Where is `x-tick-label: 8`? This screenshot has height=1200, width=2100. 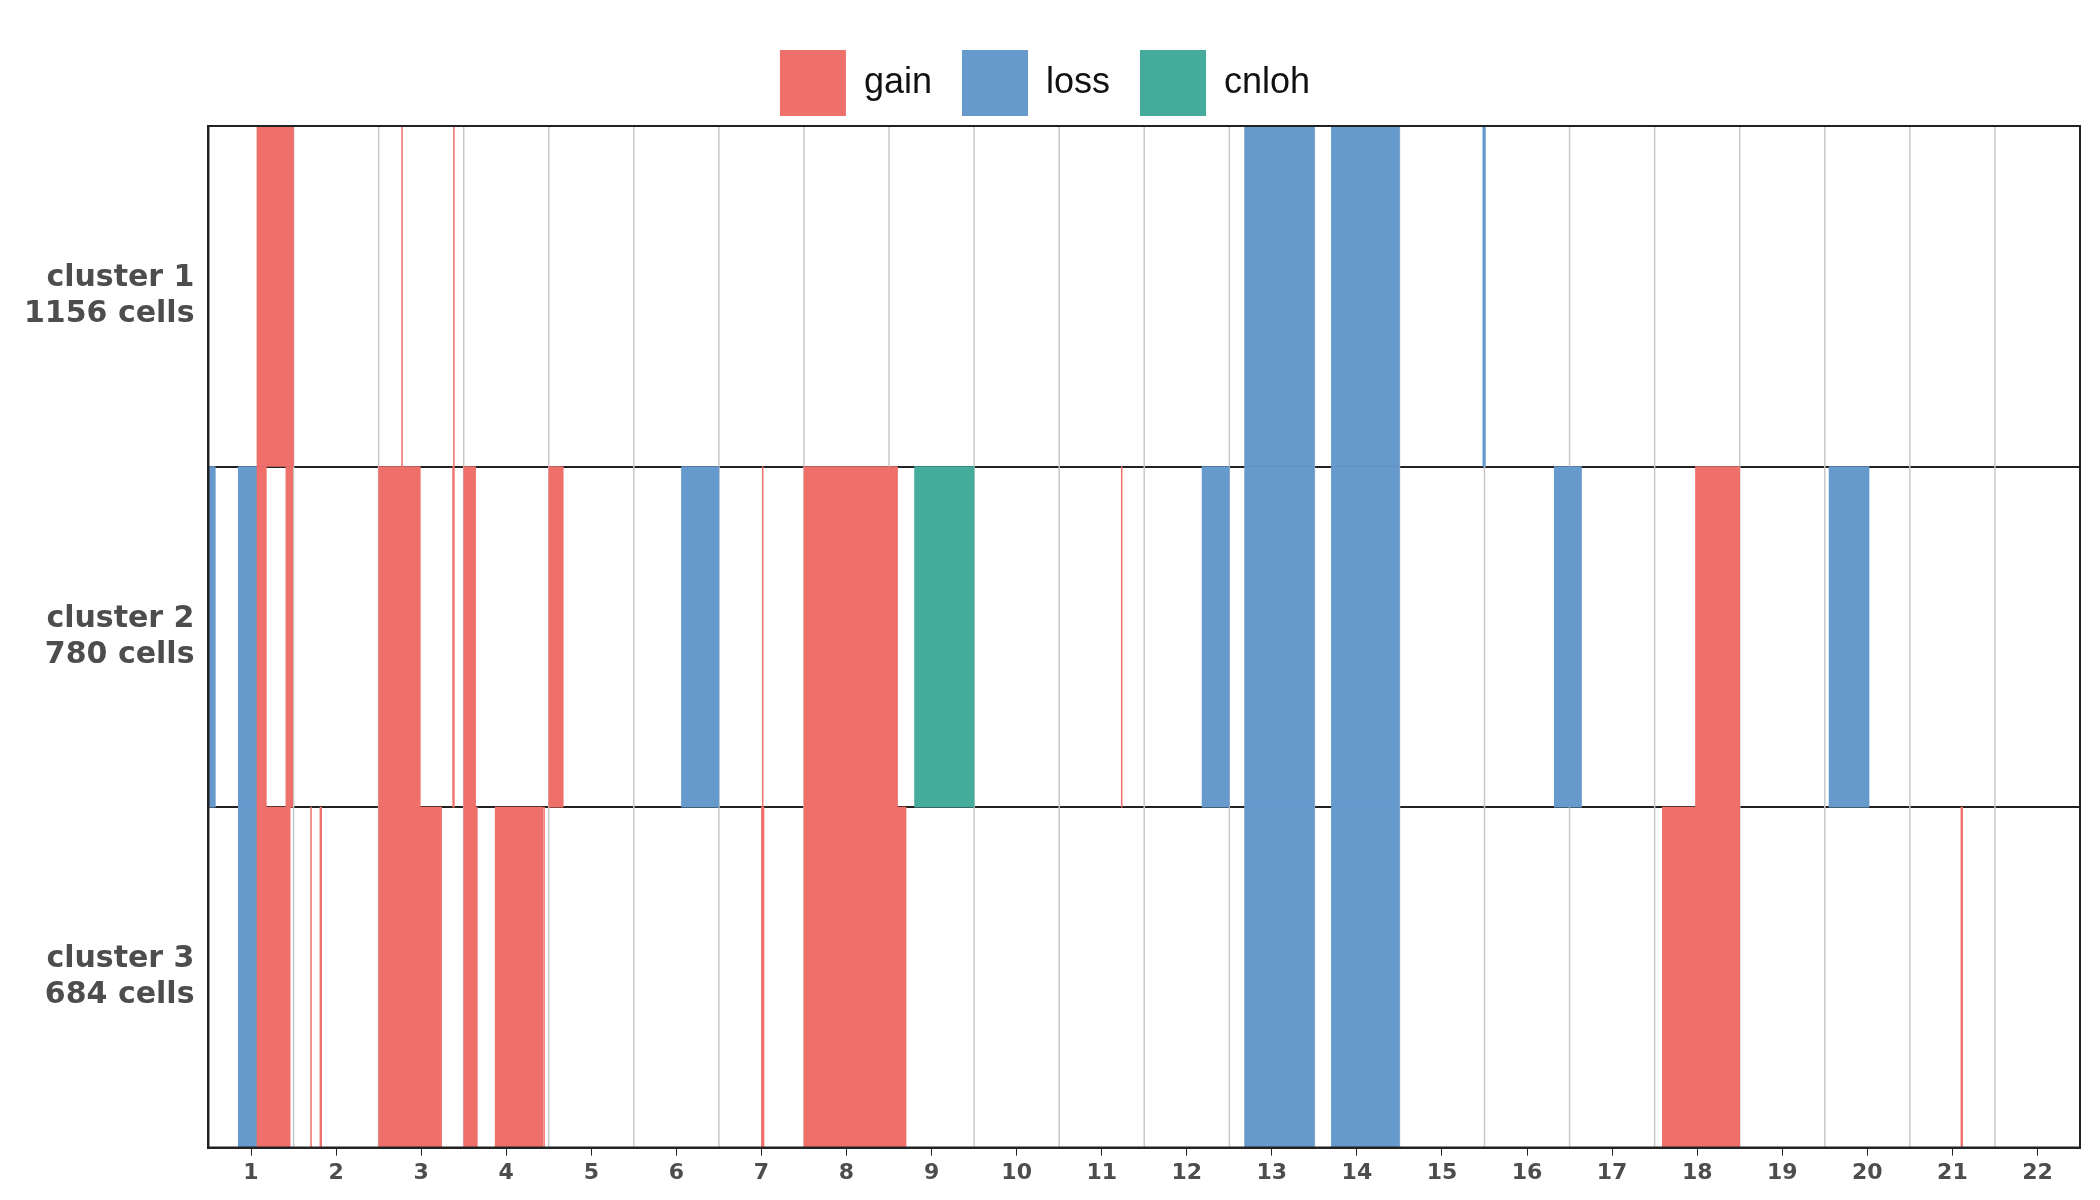
x-tick-label: 8 is located at coordinates (846, 1171).